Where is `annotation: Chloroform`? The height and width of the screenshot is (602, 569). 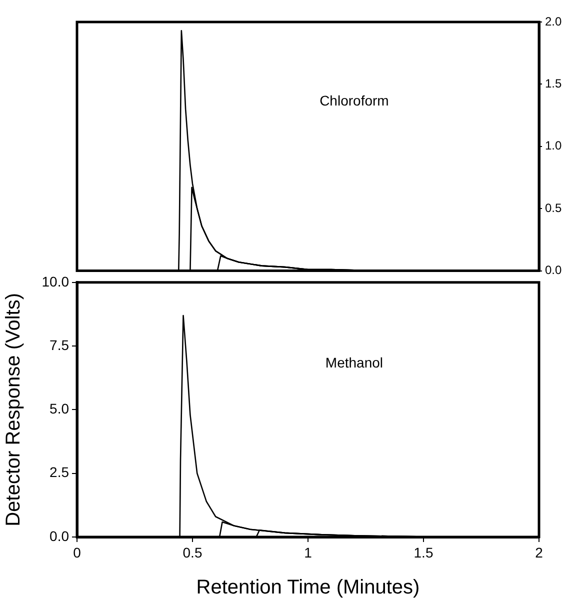 annotation: Chloroform is located at coordinates (354, 100).